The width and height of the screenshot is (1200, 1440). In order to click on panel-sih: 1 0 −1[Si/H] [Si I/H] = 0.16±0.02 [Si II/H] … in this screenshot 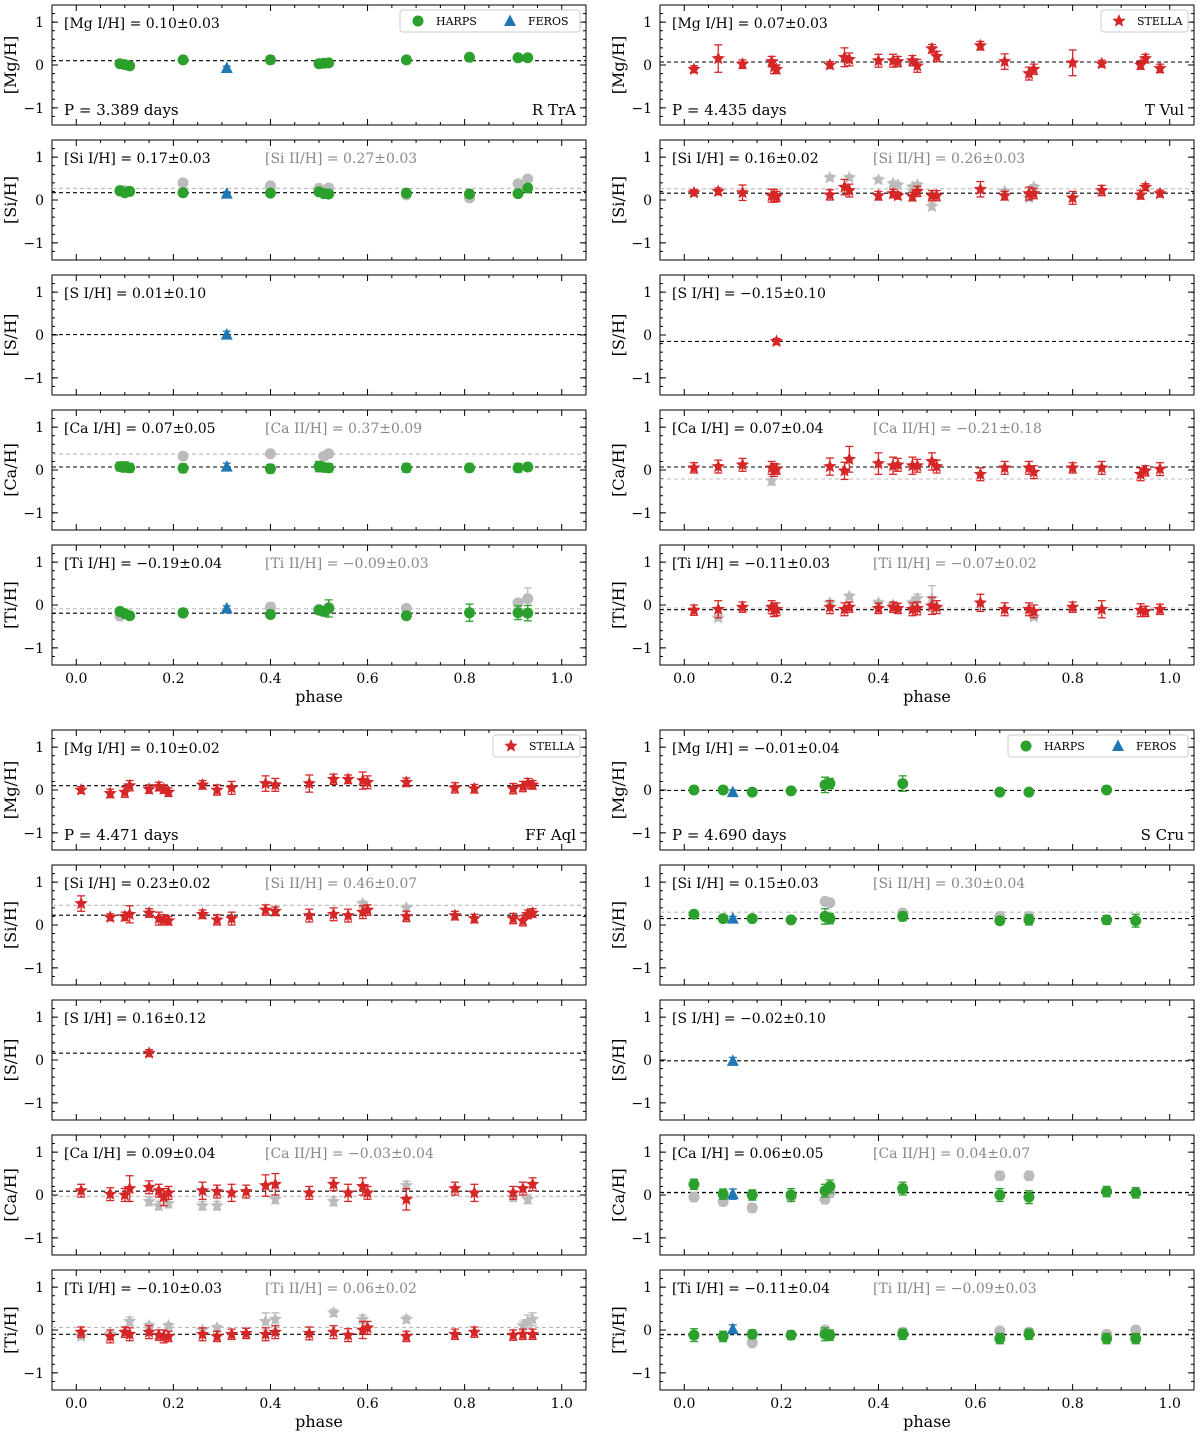, I will do `click(902, 200)`.